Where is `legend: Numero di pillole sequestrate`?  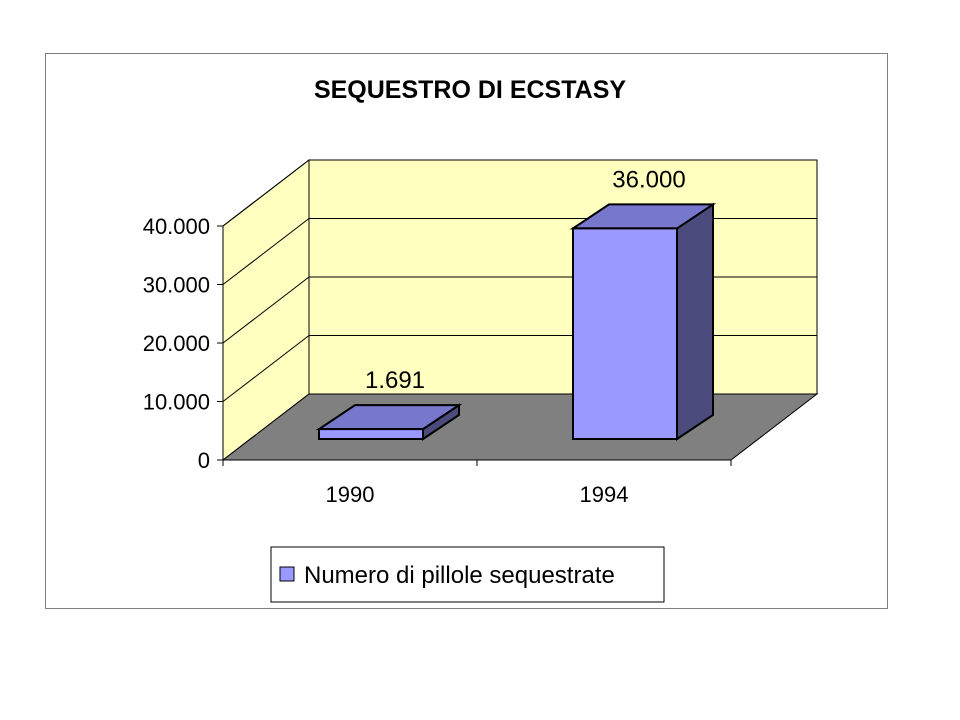 legend: Numero di pillole sequestrate is located at coordinates (467, 574).